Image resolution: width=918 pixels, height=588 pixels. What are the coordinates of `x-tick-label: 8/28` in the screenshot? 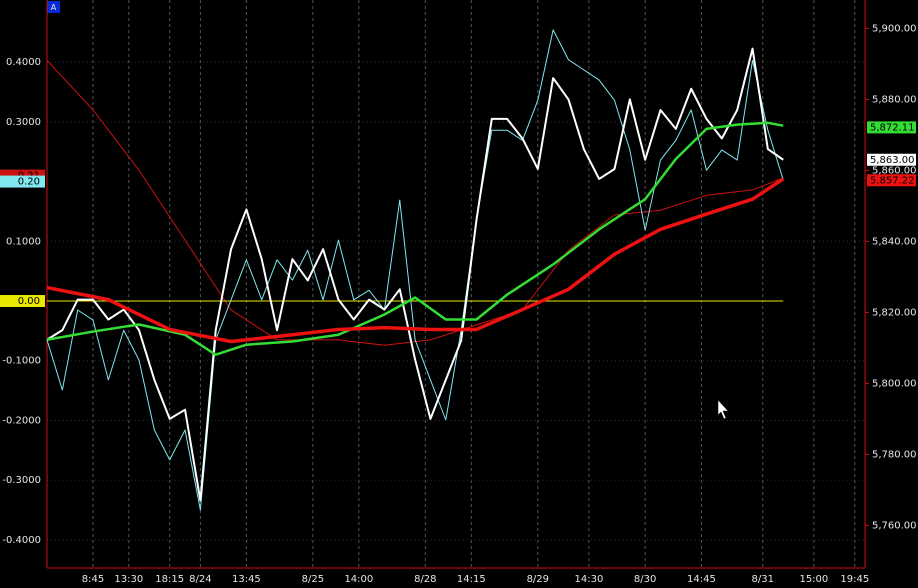 It's located at (425, 579).